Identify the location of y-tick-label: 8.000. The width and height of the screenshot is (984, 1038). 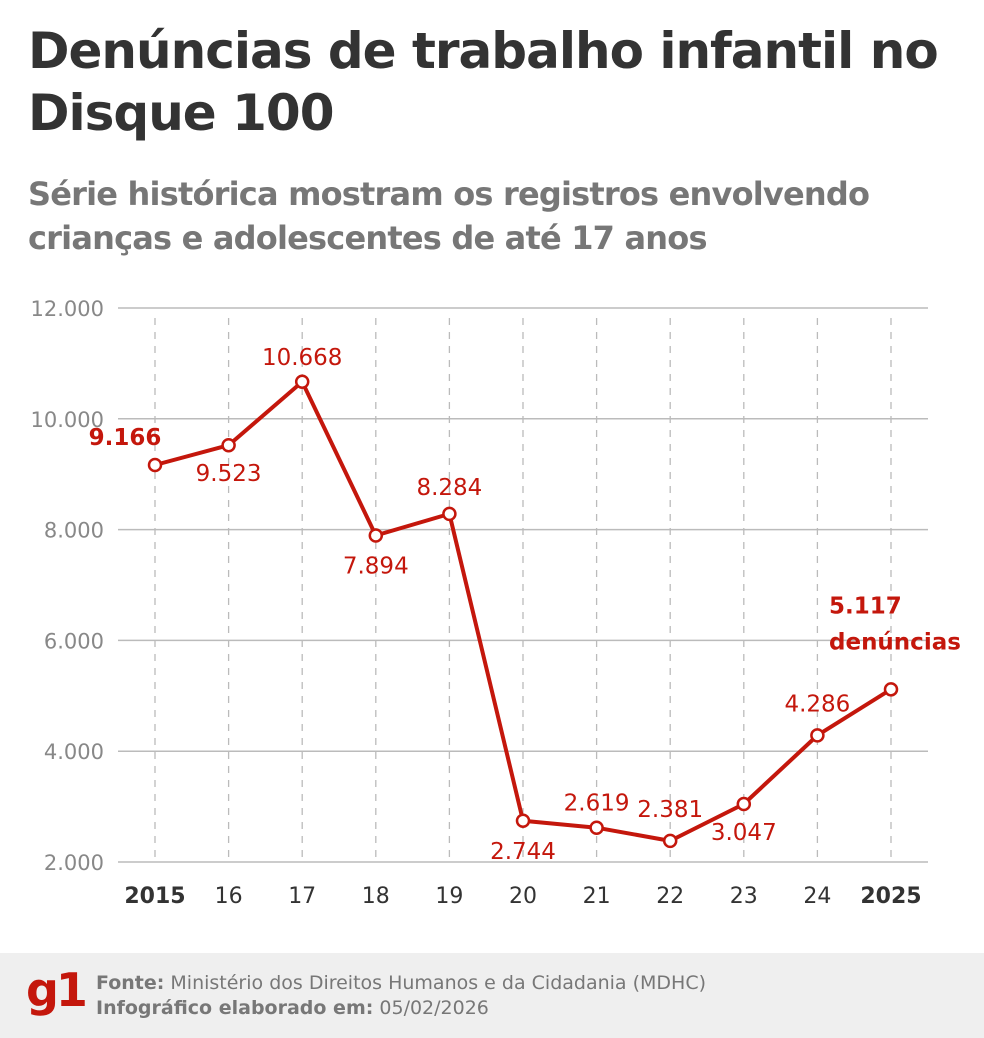
(74, 531).